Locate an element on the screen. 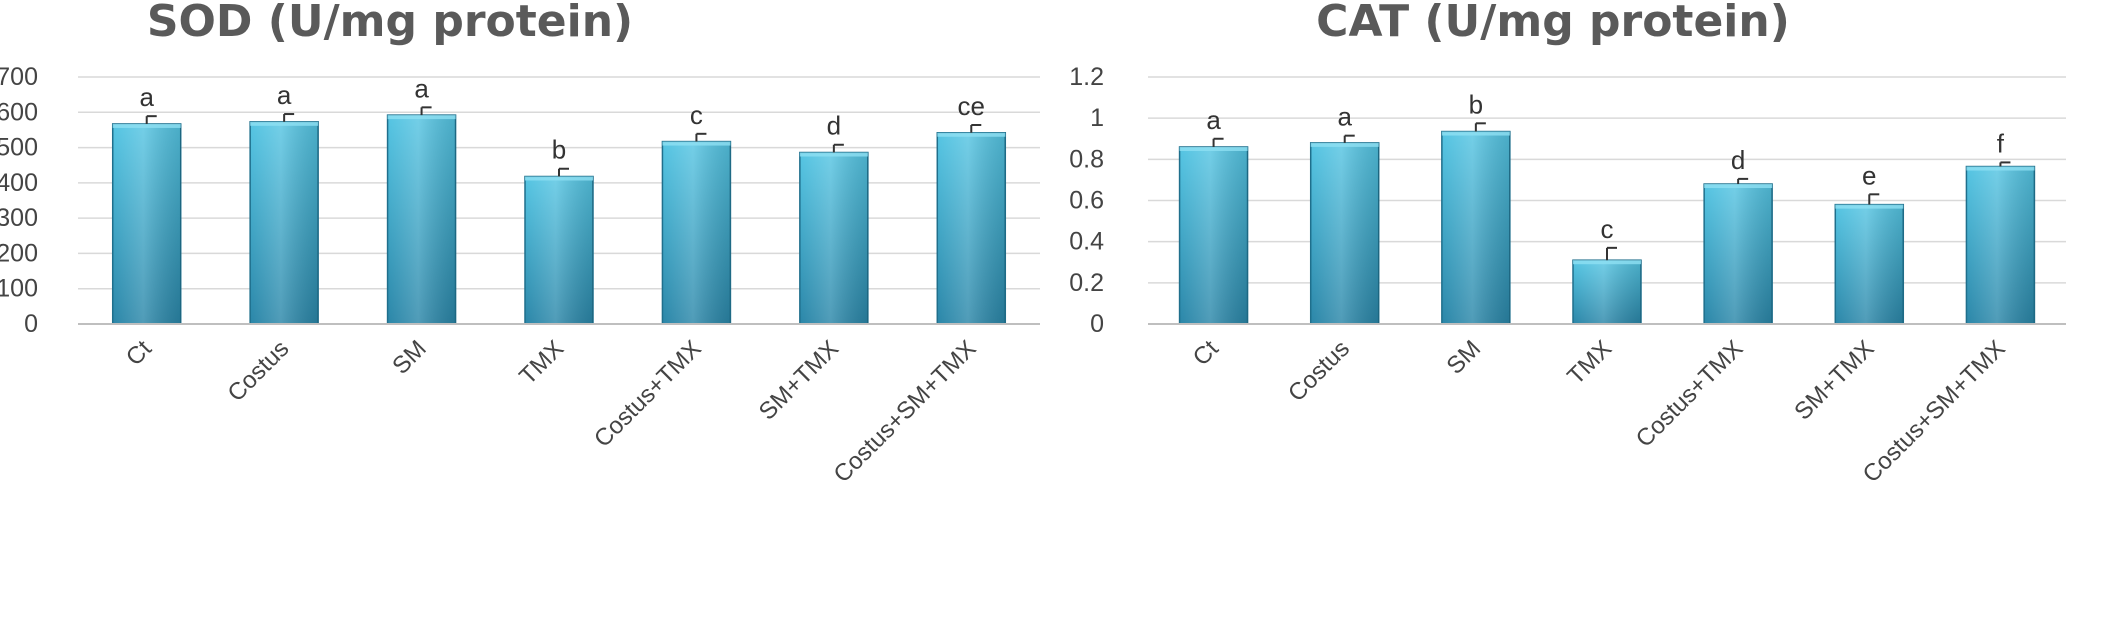 The width and height of the screenshot is (2128, 641). cat-y-tick-label: 0.8 is located at coordinates (1086, 159).